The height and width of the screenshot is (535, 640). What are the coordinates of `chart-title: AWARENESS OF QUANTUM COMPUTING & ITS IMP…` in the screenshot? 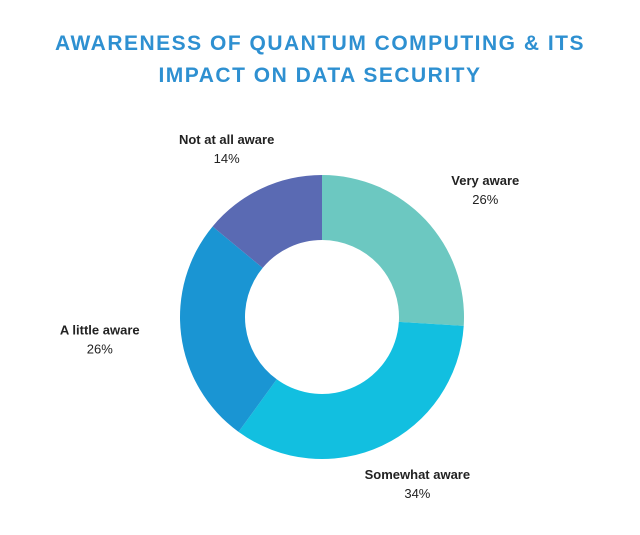 It's located at (319, 59).